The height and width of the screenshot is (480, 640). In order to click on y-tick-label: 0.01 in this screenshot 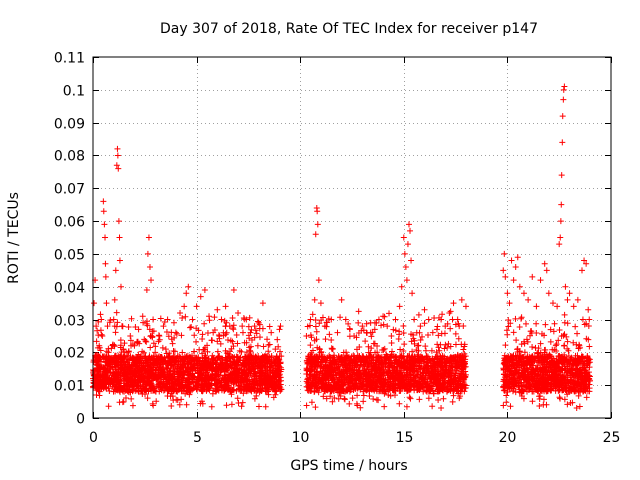, I will do `click(69, 387)`.